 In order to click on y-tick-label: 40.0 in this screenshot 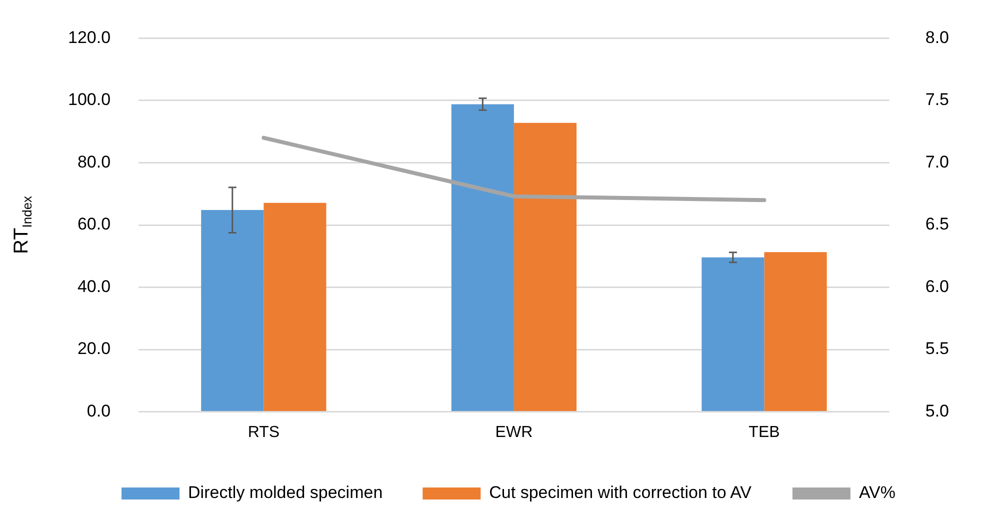, I will do `click(94, 286)`.